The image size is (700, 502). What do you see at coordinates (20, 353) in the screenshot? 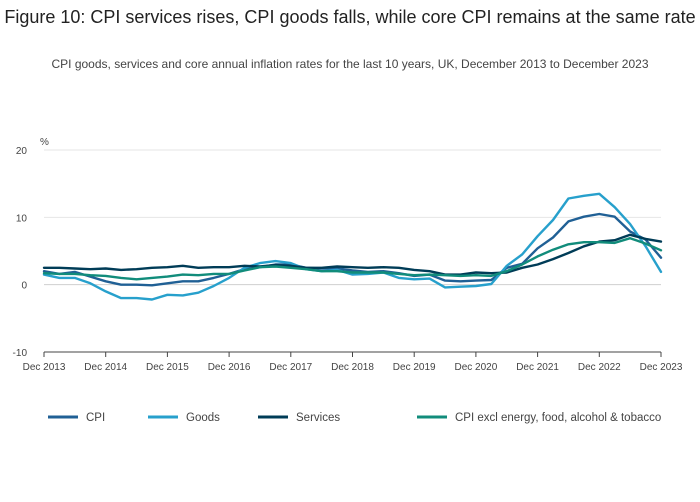
I see `y-tick-label: -10` at bounding box center [20, 353].